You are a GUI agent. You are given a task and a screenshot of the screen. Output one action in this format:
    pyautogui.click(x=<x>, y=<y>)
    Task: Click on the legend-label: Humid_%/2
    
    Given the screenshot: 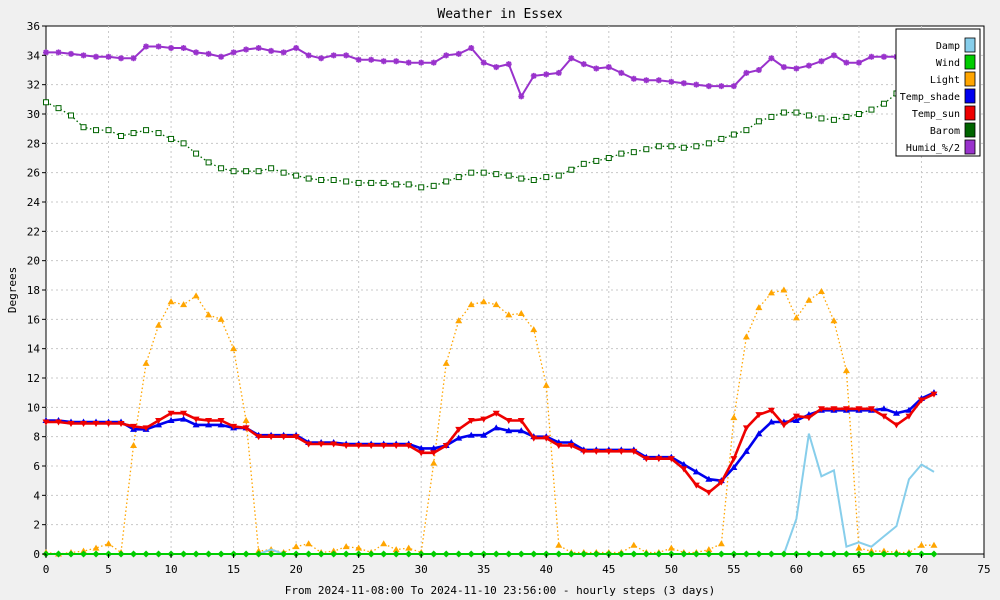 What is the action you would take?
    pyautogui.click(x=933, y=148)
    